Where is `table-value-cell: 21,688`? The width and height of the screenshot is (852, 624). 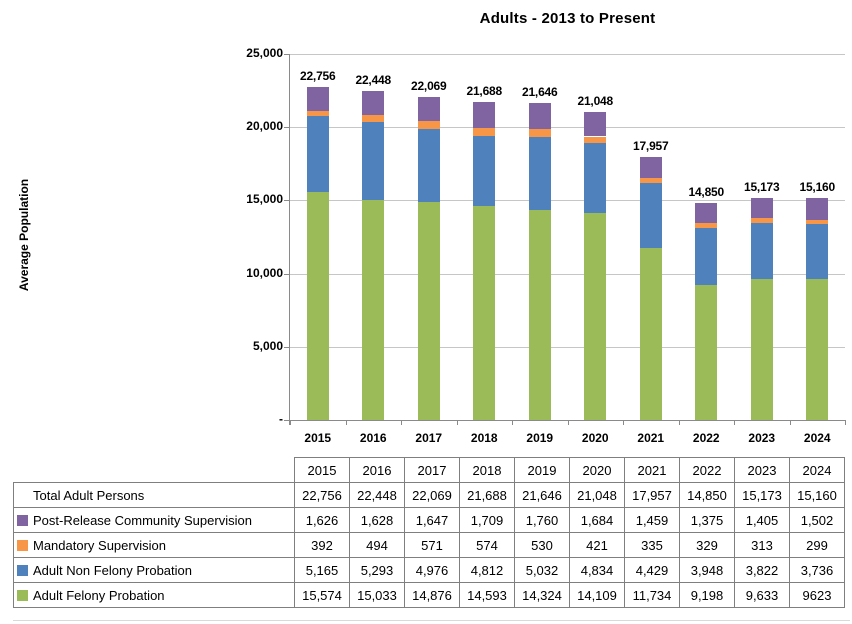 table-value-cell: 21,688 is located at coordinates (487, 495).